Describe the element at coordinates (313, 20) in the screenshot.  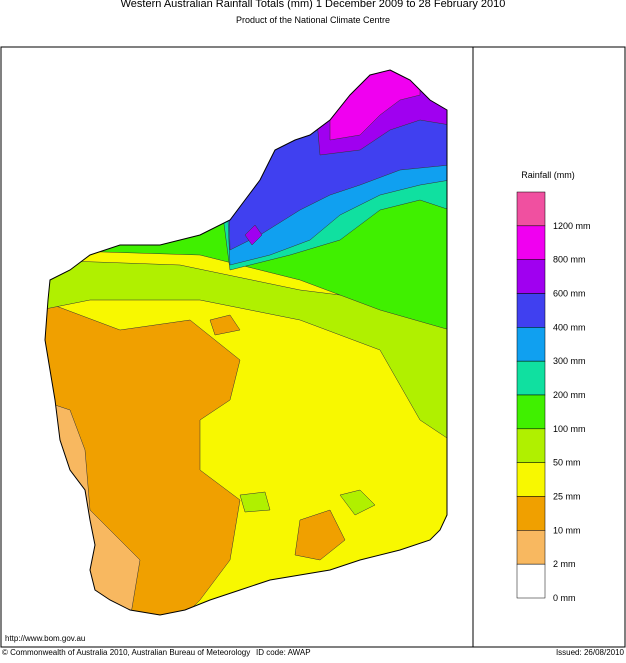
I see `subtitle: Product of the National Climate Centre` at that location.